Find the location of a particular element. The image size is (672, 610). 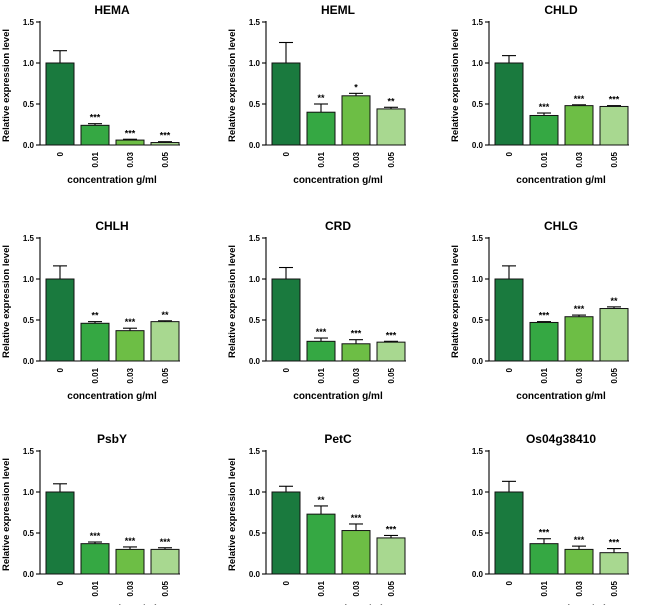

chart-title: Os04g38410 is located at coordinates (561, 439).